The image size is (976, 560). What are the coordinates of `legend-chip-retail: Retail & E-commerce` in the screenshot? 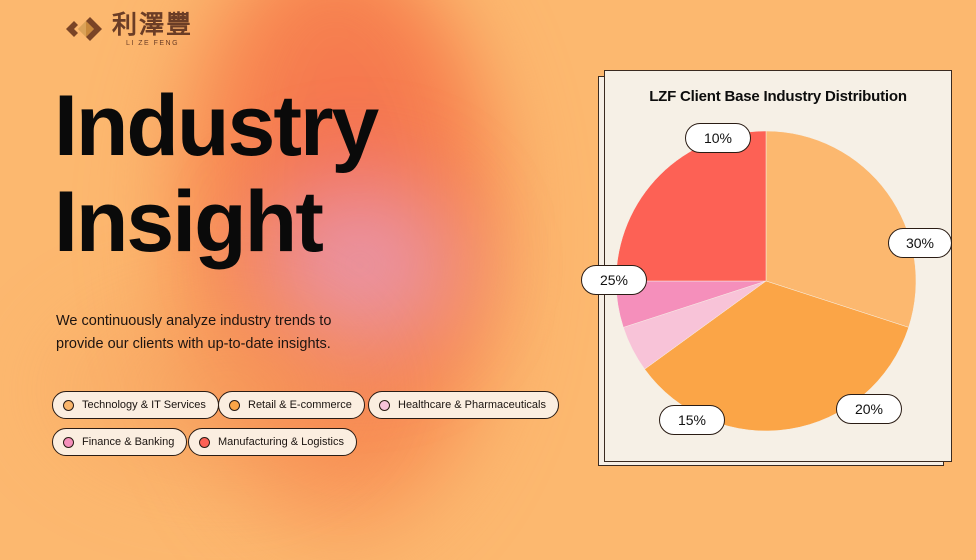 It's located at (291, 405).